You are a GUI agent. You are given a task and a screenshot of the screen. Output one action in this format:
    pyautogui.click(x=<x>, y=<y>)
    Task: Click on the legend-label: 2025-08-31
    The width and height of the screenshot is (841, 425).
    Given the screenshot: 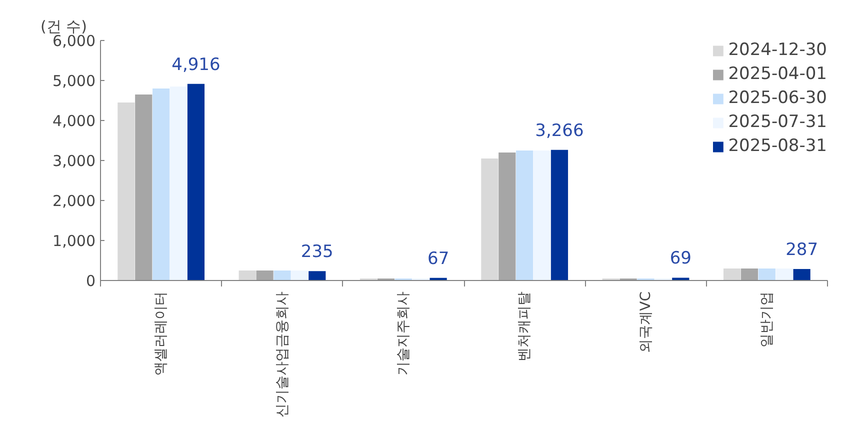 What is the action you would take?
    pyautogui.click(x=777, y=146)
    